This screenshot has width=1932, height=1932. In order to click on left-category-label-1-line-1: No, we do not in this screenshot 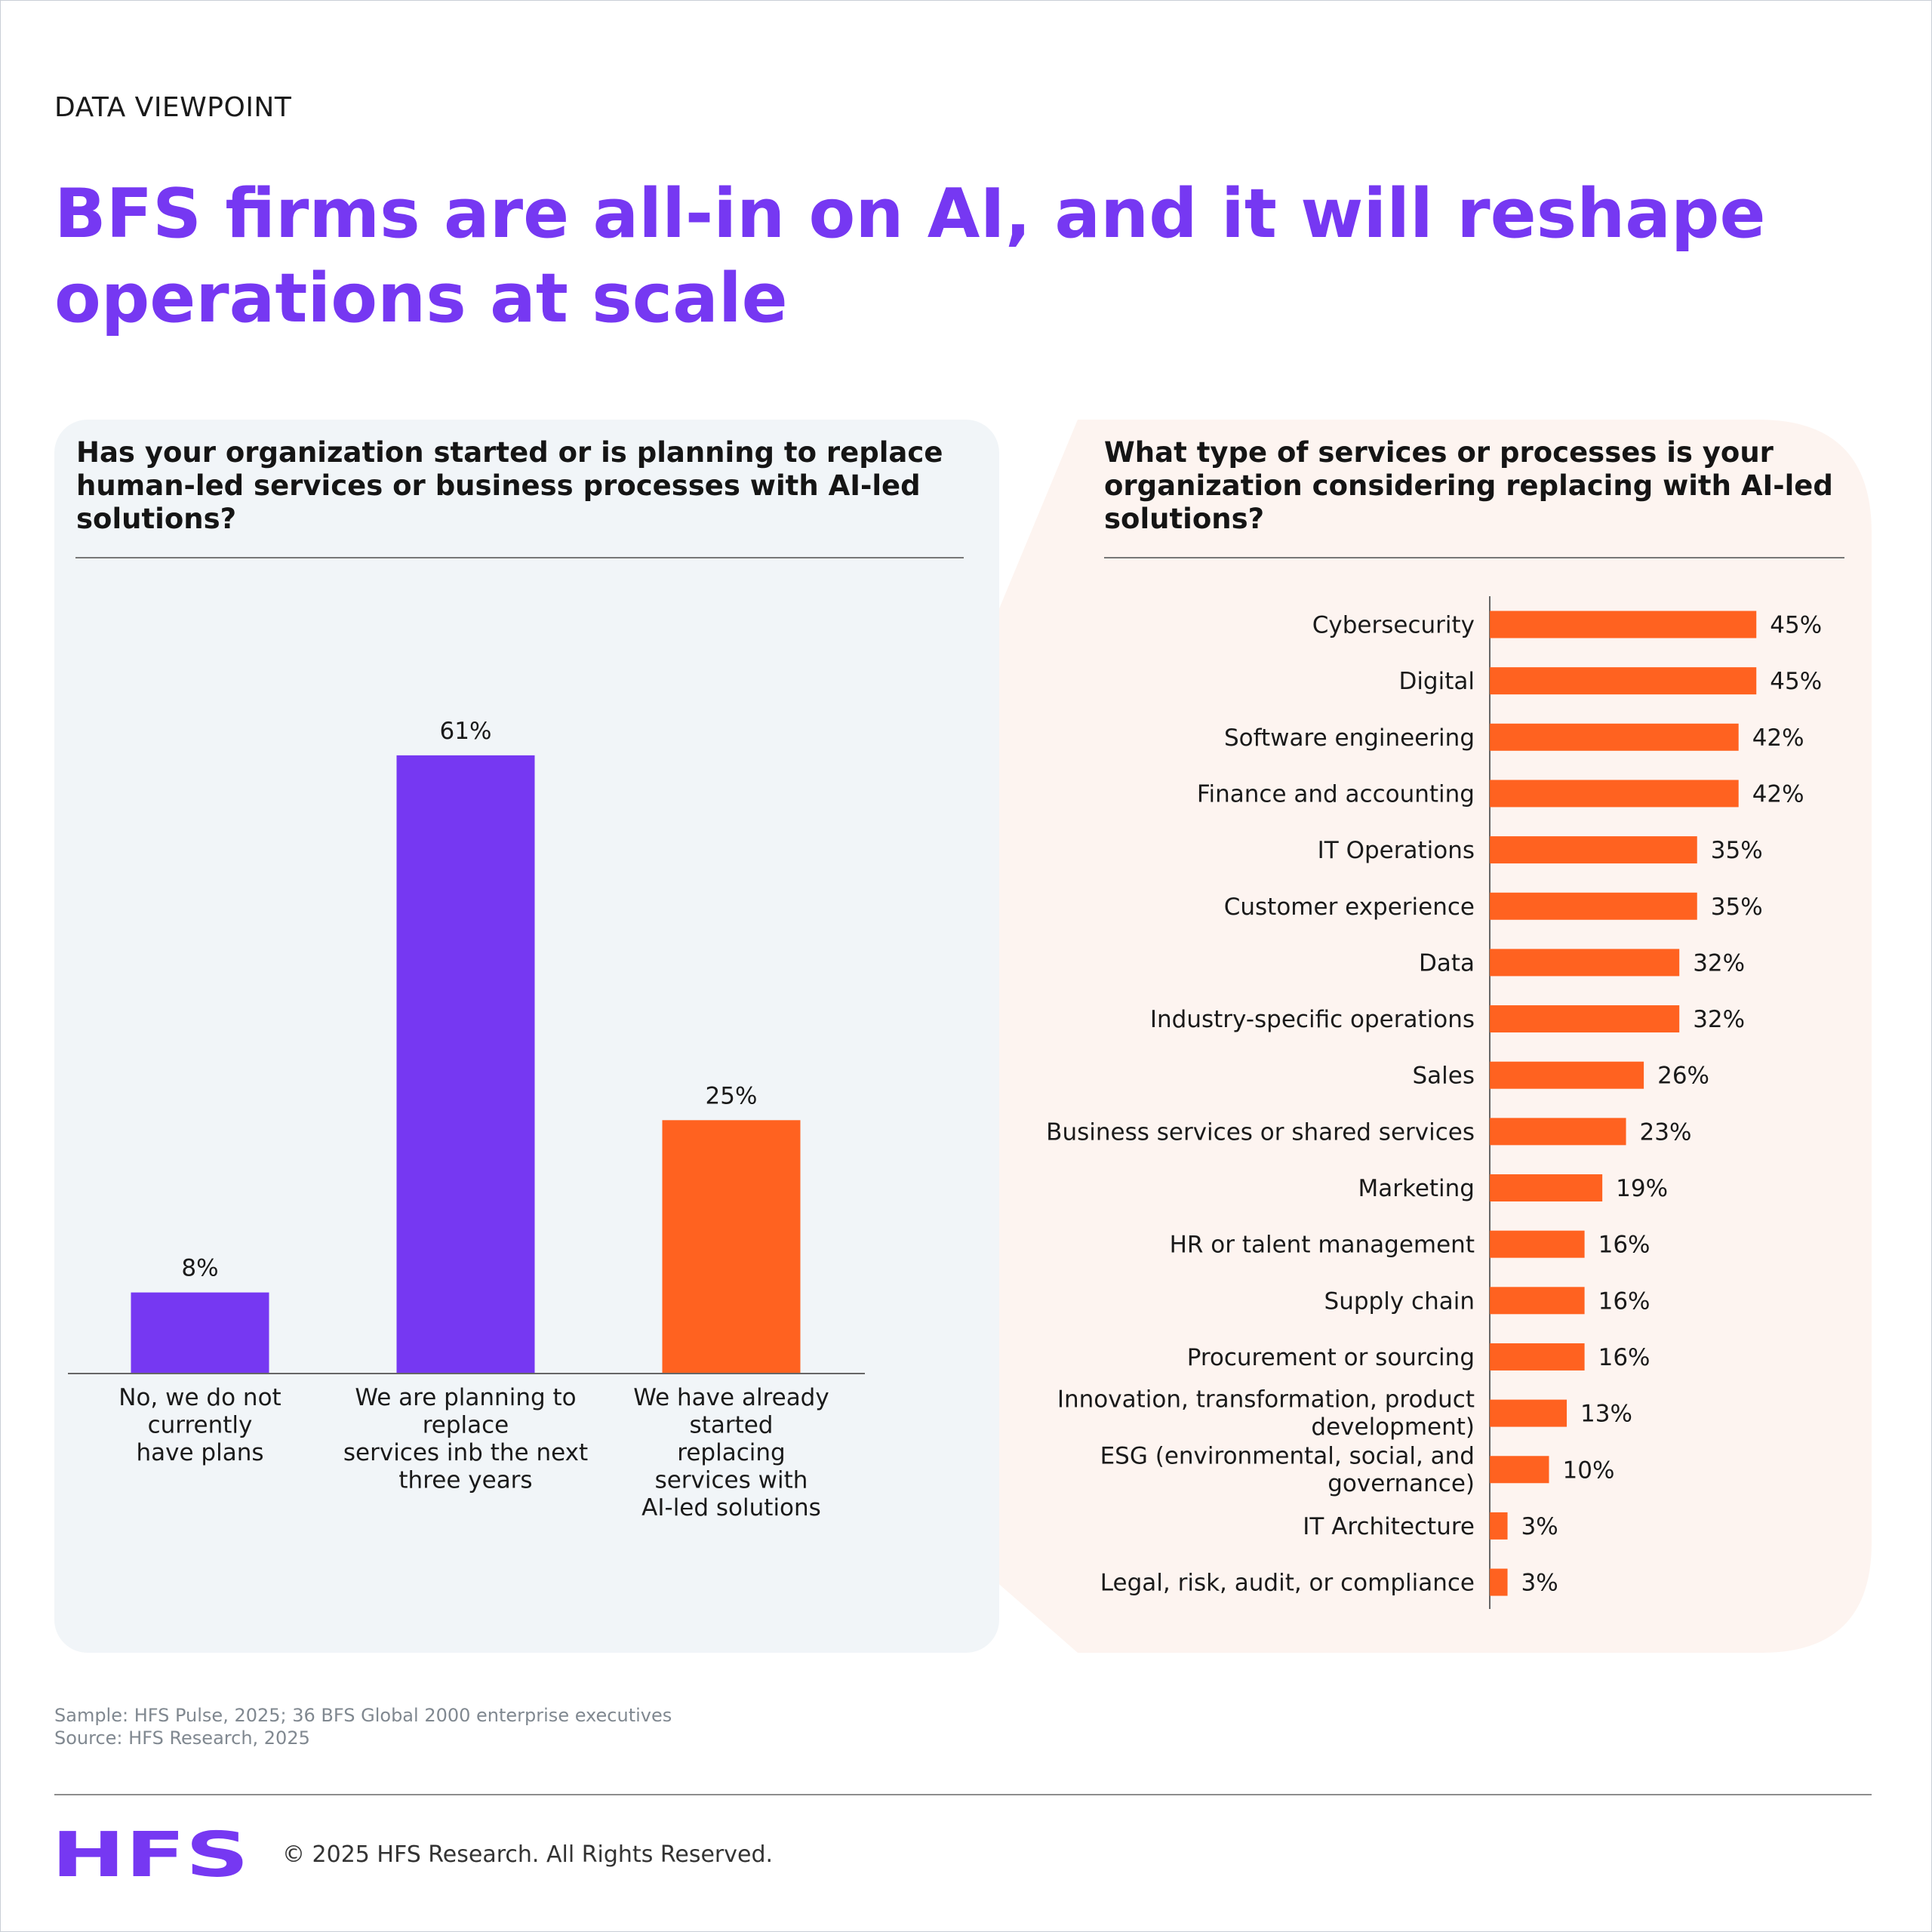, I will do `click(199, 1397)`.